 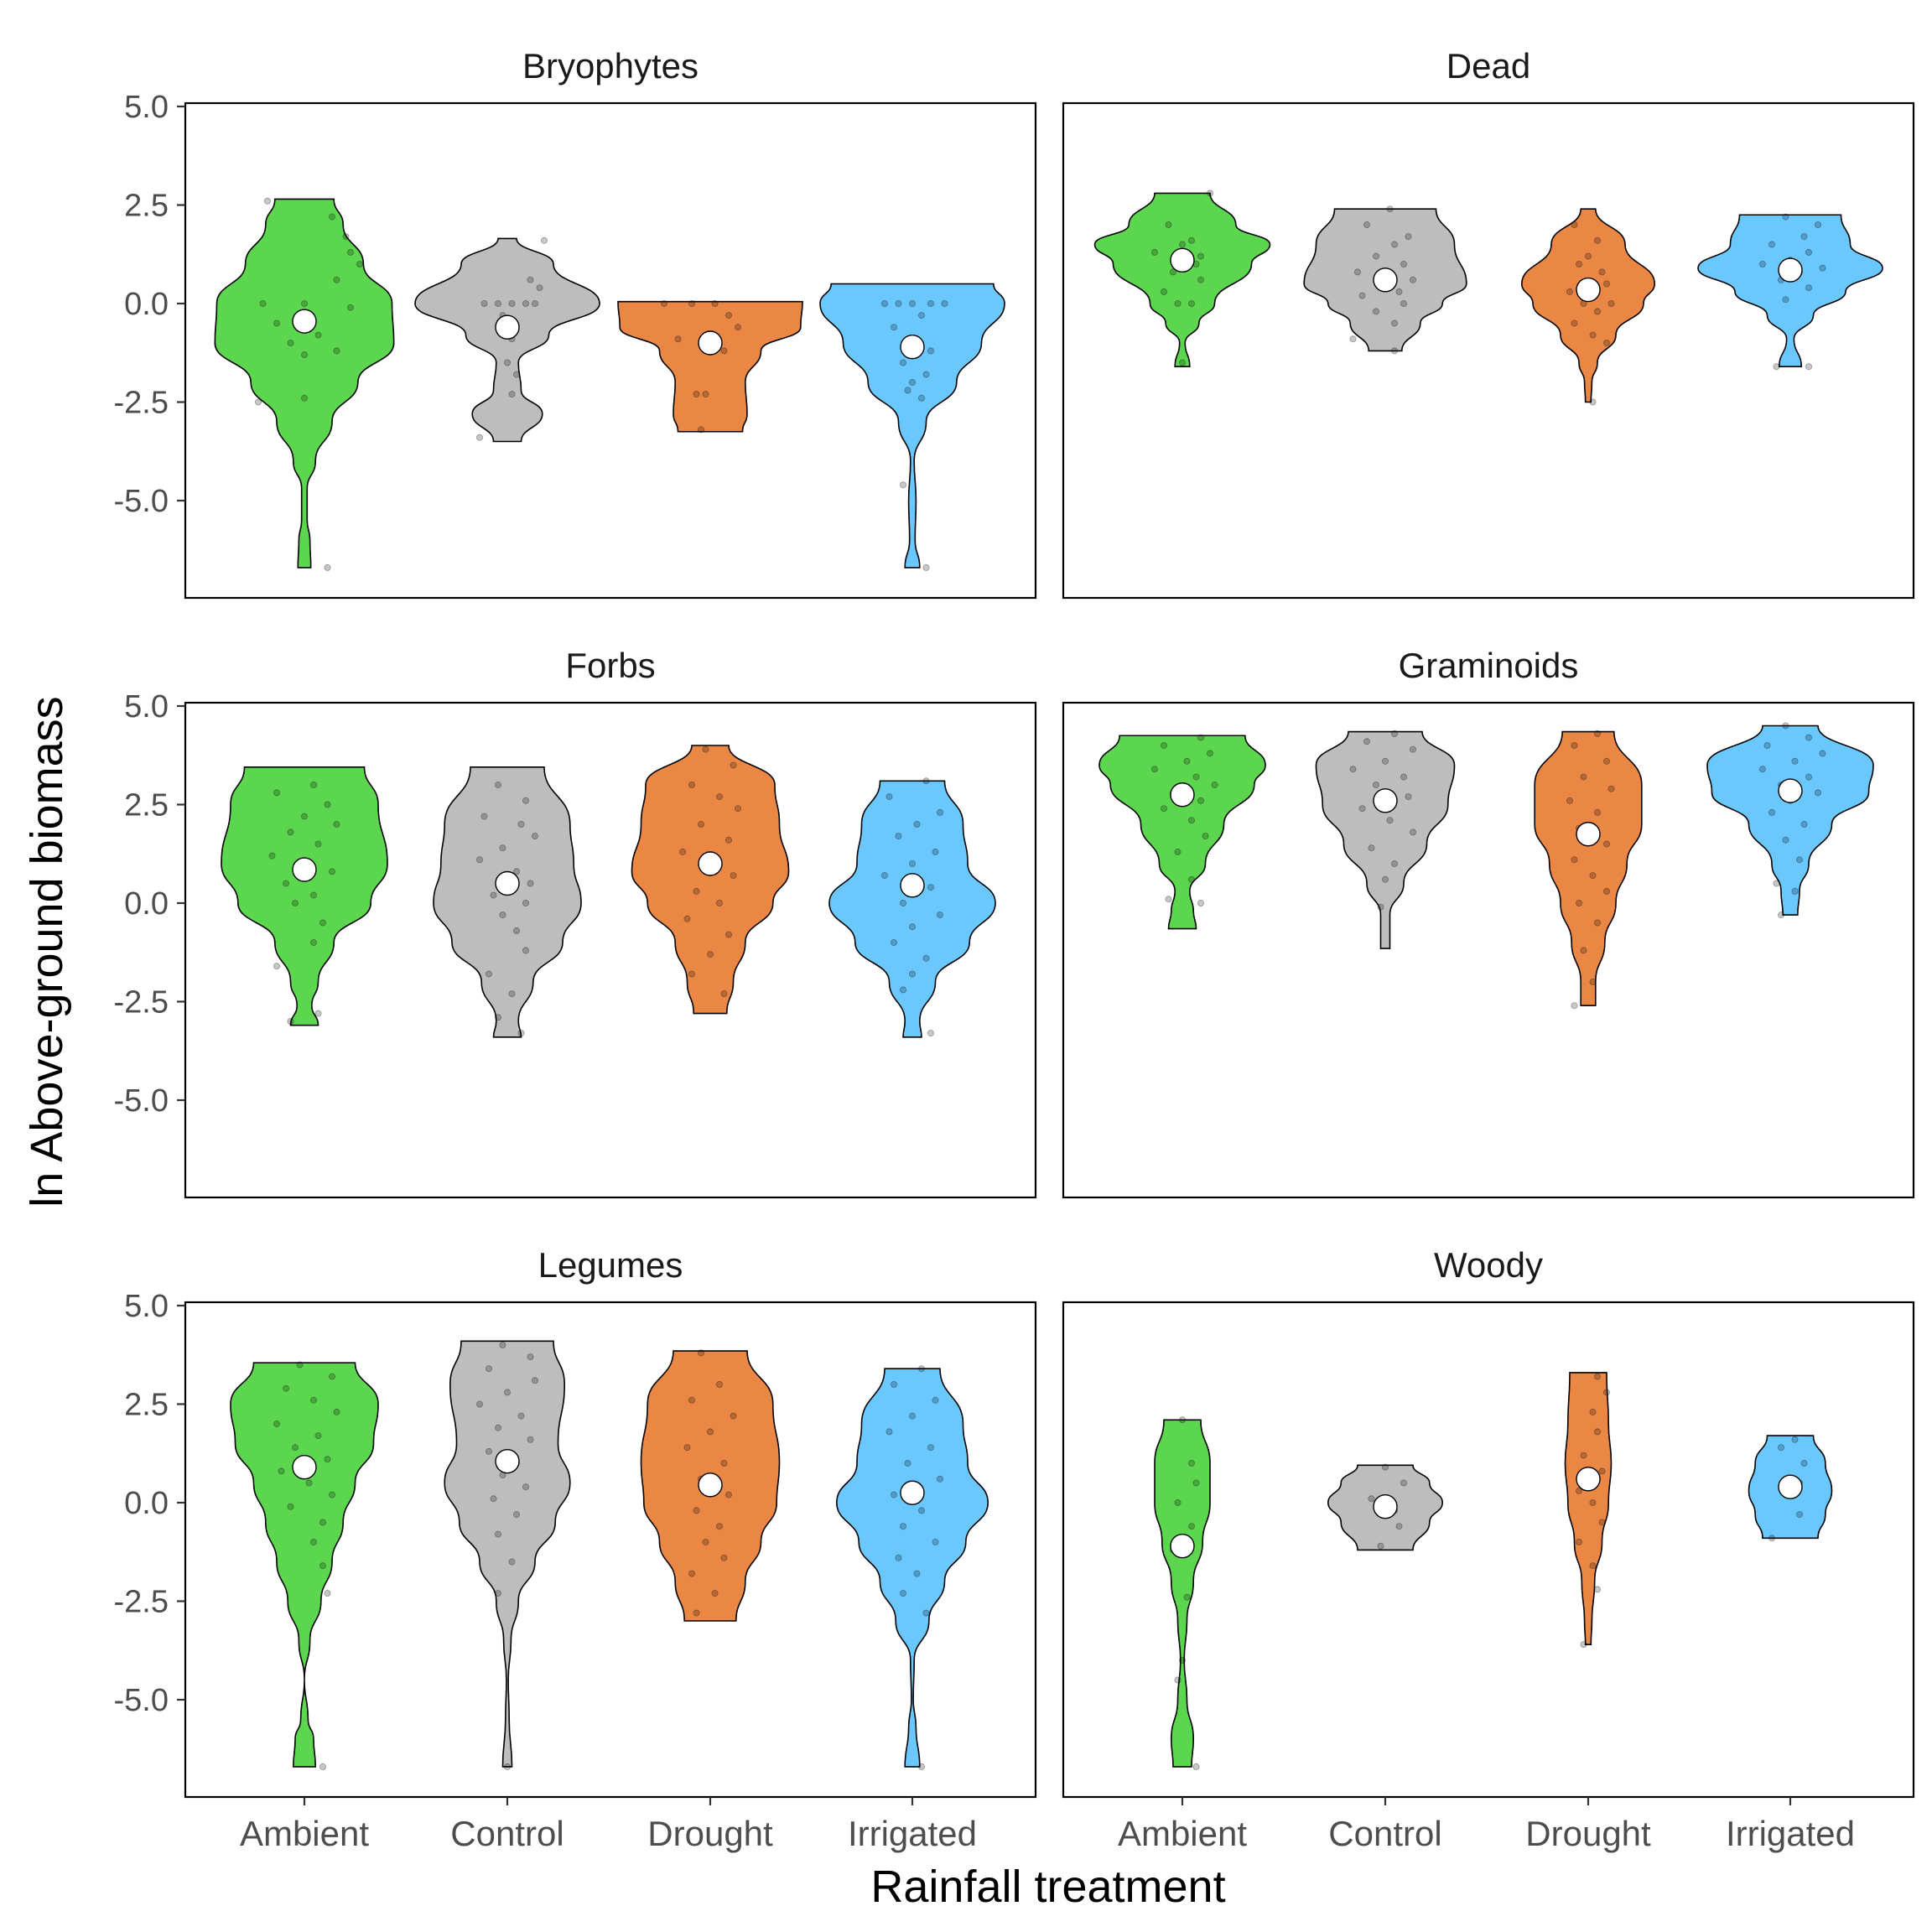 What do you see at coordinates (1790, 1833) in the screenshot?
I see `x-tick-label: Irrigated` at bounding box center [1790, 1833].